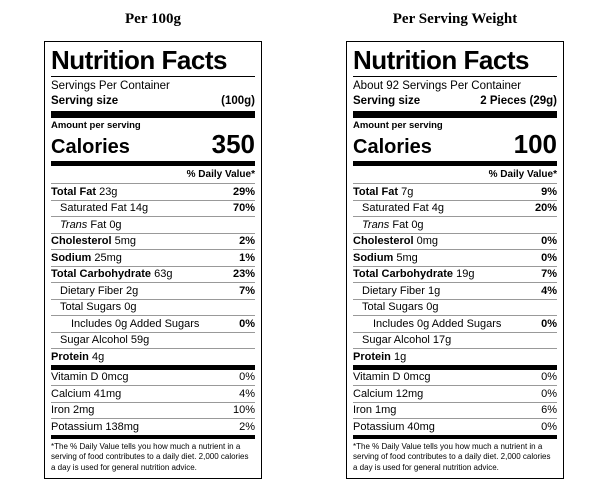 Image resolution: width=609 pixels, height=493 pixels. I want to click on nutrient-row: Iron 2mg 10%, so click(153, 411).